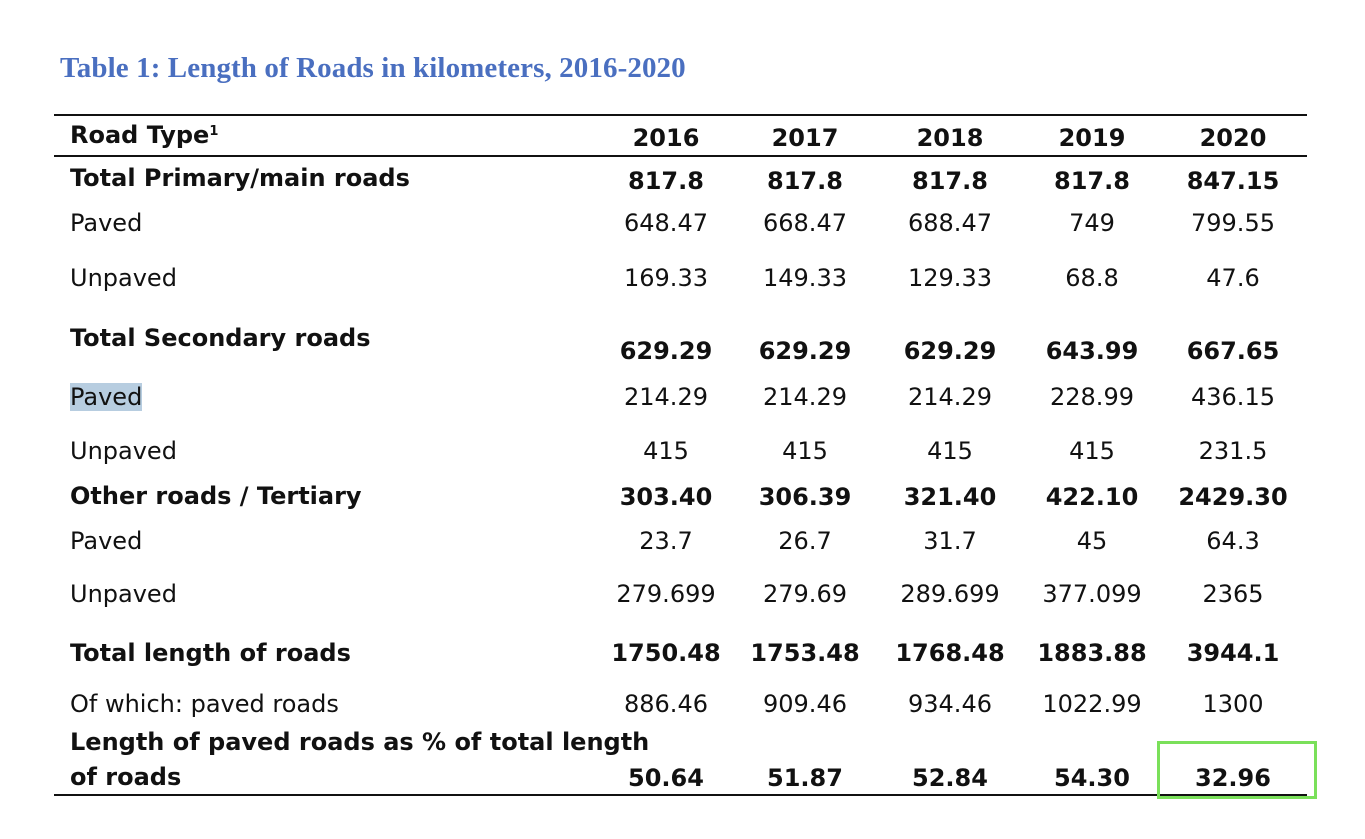 This screenshot has height=839, width=1365. Describe the element at coordinates (666, 778) in the screenshot. I see `table-cell: 50.64` at that location.